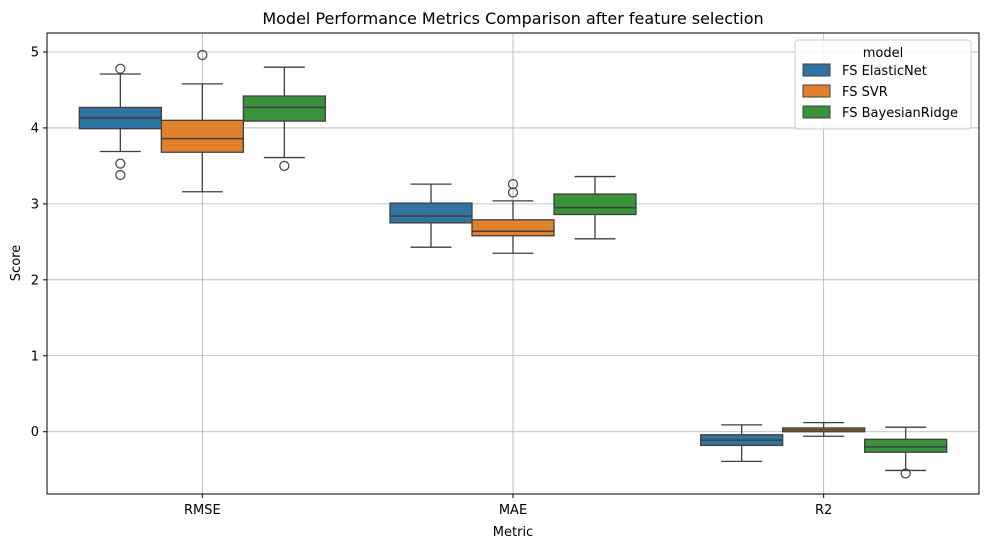 The image size is (988, 547). Describe the element at coordinates (513, 532) in the screenshot. I see `x-axis-label: Metric` at that location.